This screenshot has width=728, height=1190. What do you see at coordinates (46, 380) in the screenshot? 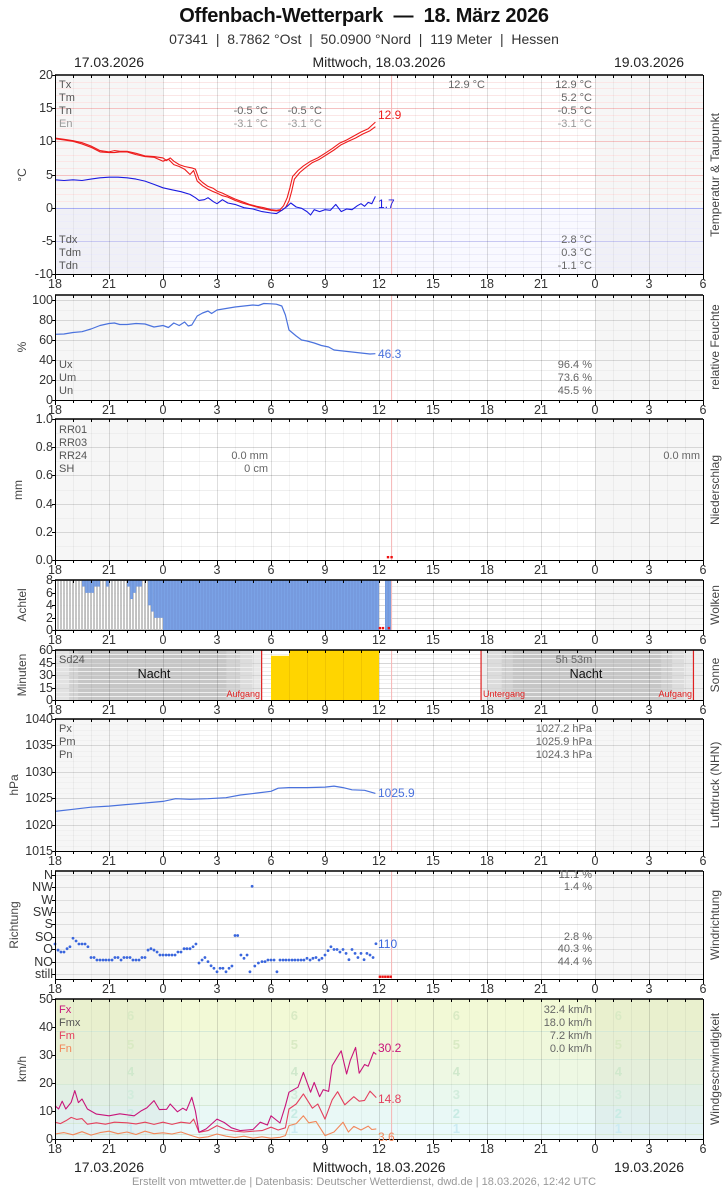
I see `humidity-ytick: 20` at bounding box center [46, 380].